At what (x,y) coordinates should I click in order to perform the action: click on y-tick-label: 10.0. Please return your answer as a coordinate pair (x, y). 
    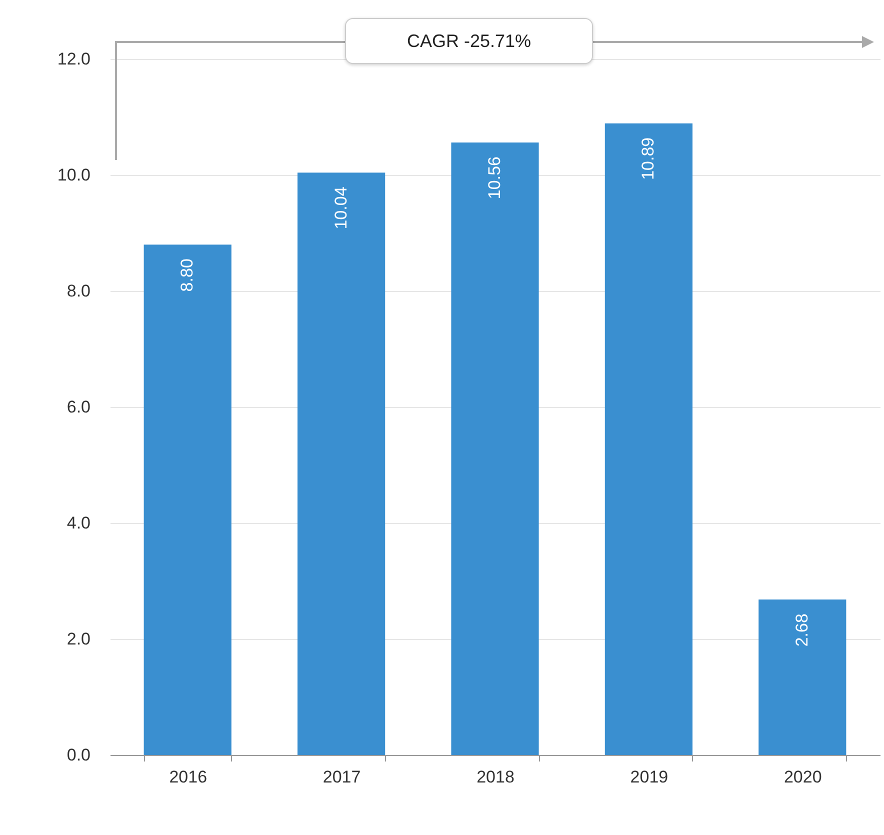
    Looking at the image, I should click on (73, 175).